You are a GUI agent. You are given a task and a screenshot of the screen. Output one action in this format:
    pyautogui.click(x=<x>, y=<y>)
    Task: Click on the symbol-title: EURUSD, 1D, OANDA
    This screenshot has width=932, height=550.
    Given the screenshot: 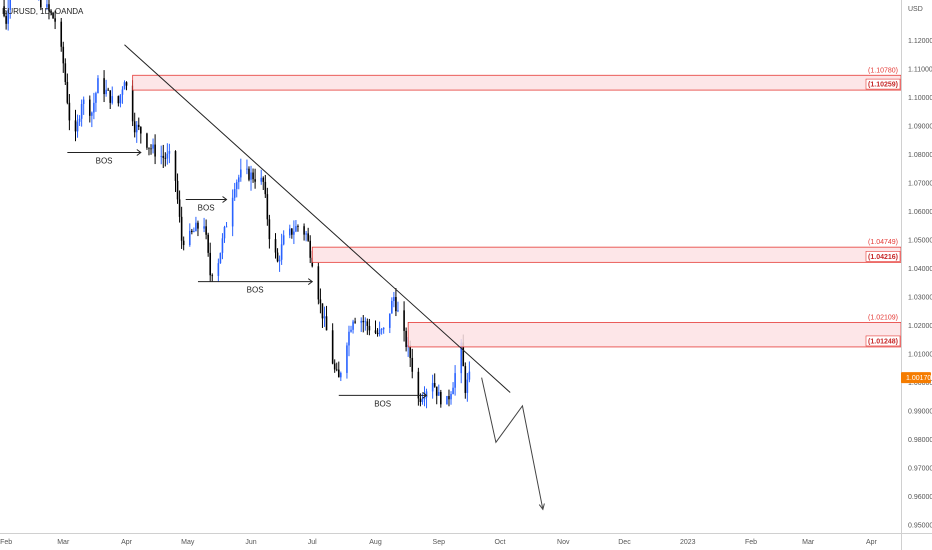 What is the action you would take?
    pyautogui.click(x=43, y=11)
    